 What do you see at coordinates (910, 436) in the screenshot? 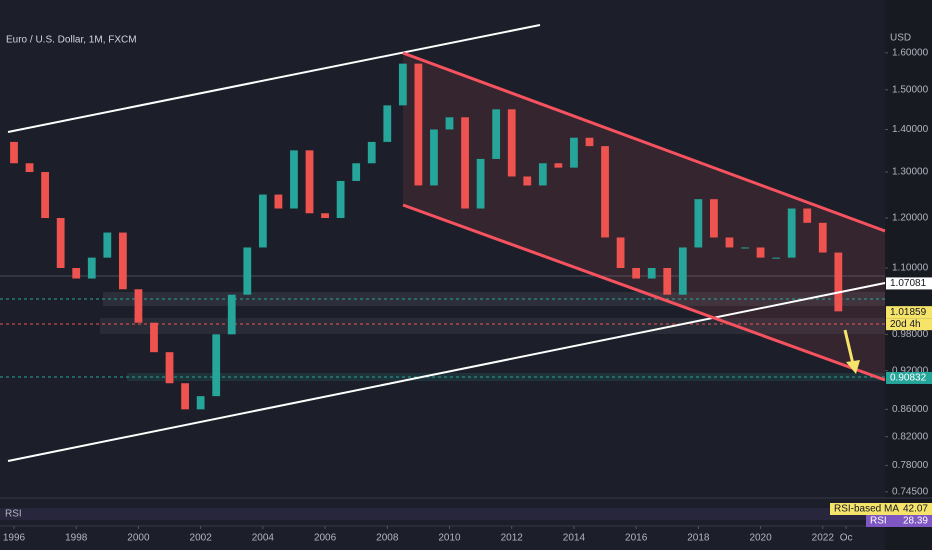
I see `y-tick-label: 0.82000` at bounding box center [910, 436].